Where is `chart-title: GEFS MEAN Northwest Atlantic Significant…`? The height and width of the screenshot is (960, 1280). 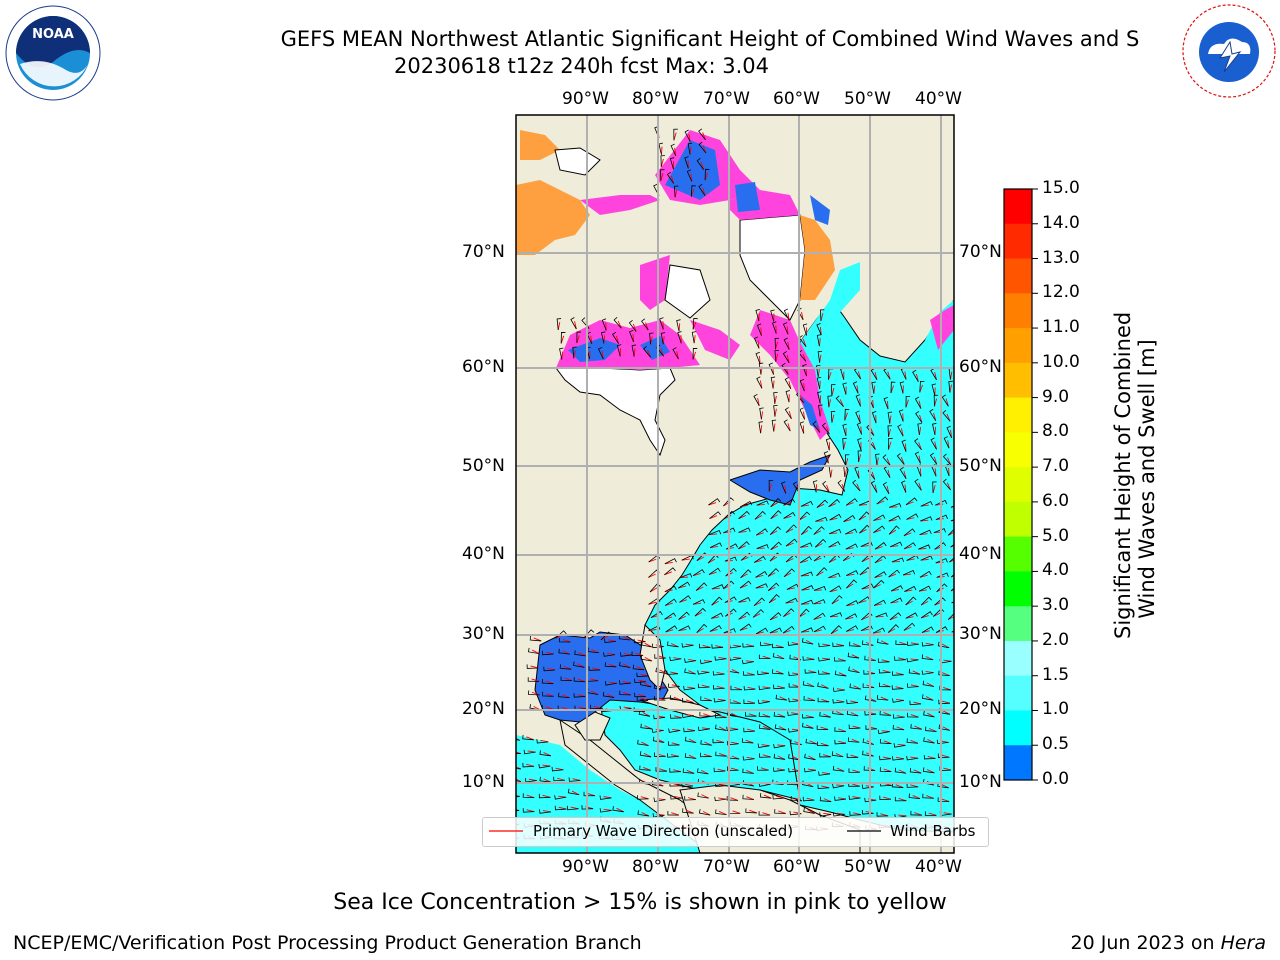 chart-title: GEFS MEAN Northwest Atlantic Significant… is located at coordinates (710, 39).